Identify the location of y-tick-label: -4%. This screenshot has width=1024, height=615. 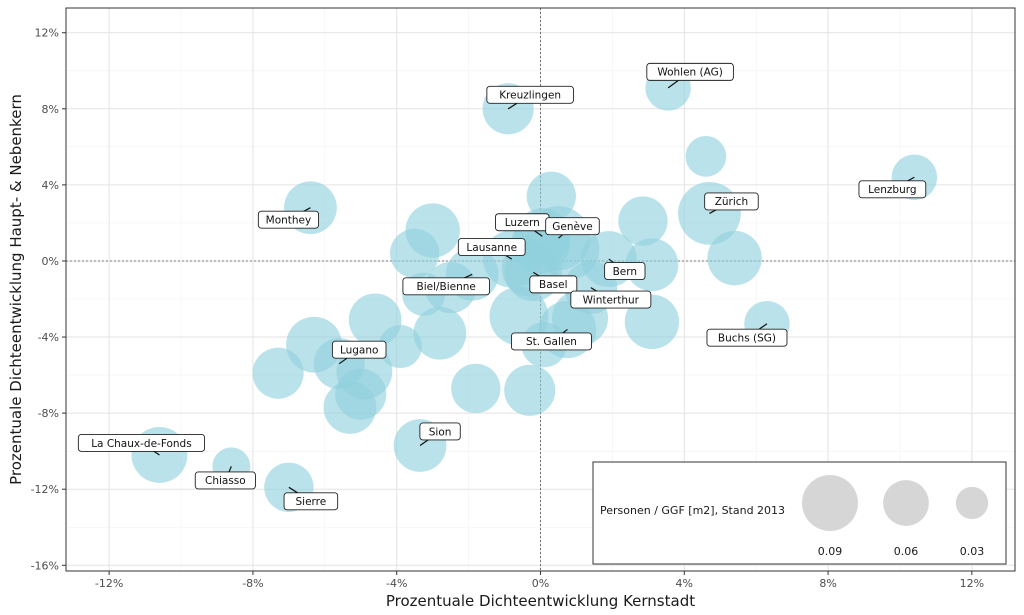
(48, 337).